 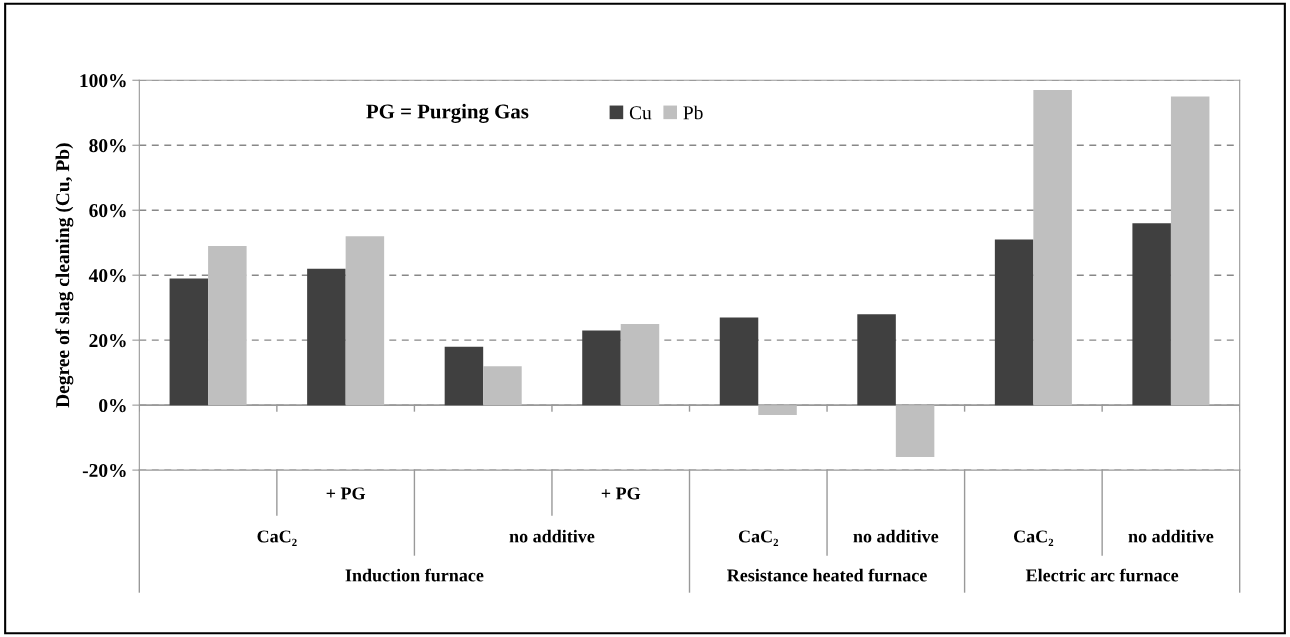 What do you see at coordinates (112, 405) in the screenshot?
I see `y-tick-label: 0%` at bounding box center [112, 405].